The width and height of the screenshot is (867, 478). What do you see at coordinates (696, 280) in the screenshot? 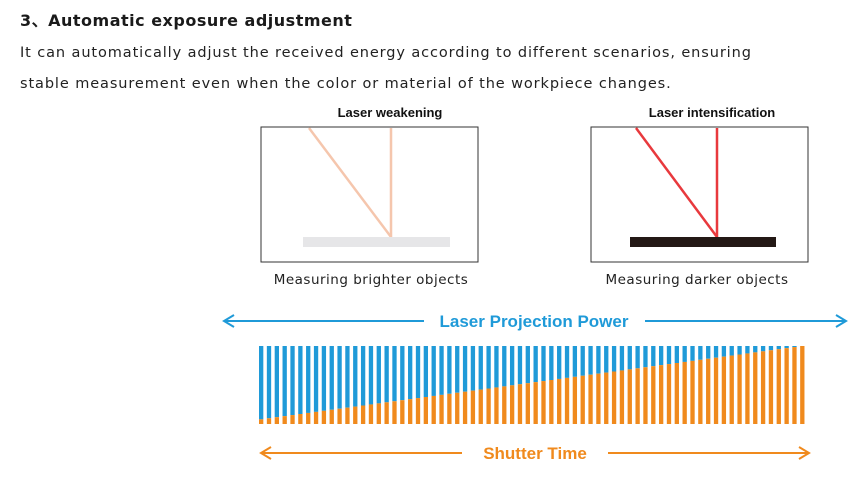
I see `panel-caption: Measuring darker objects` at bounding box center [696, 280].